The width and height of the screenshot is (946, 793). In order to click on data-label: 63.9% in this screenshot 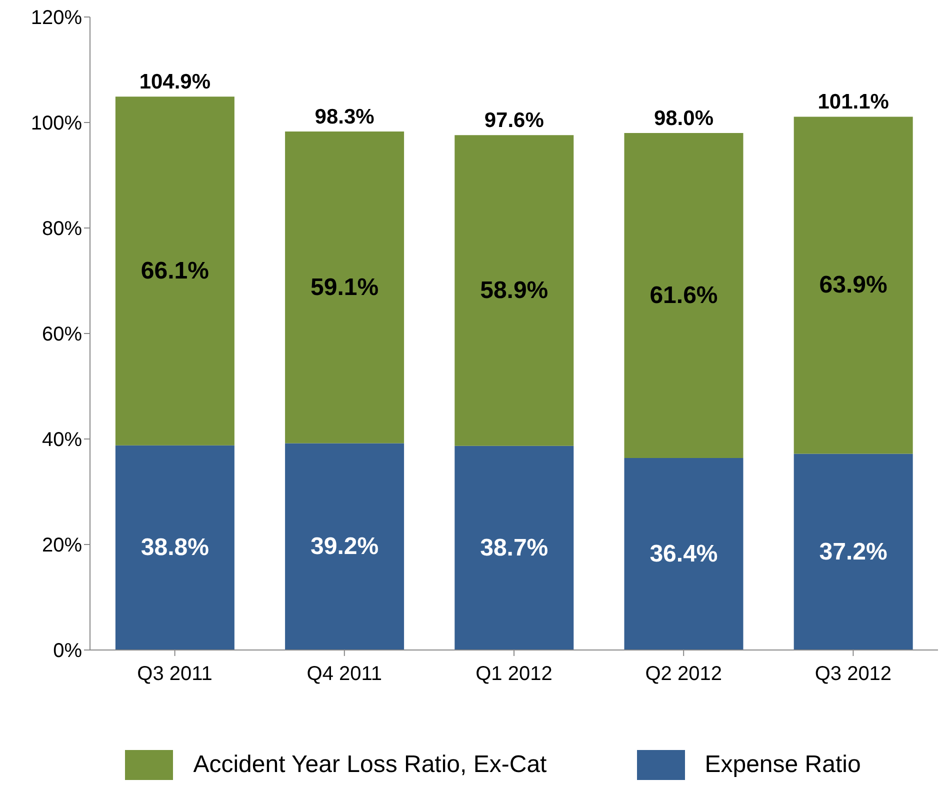, I will do `click(853, 285)`.